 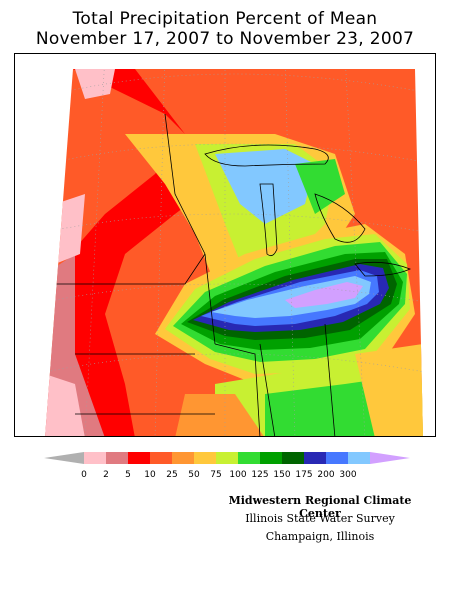 I want to click on great-lakes, so click(x=308, y=210).